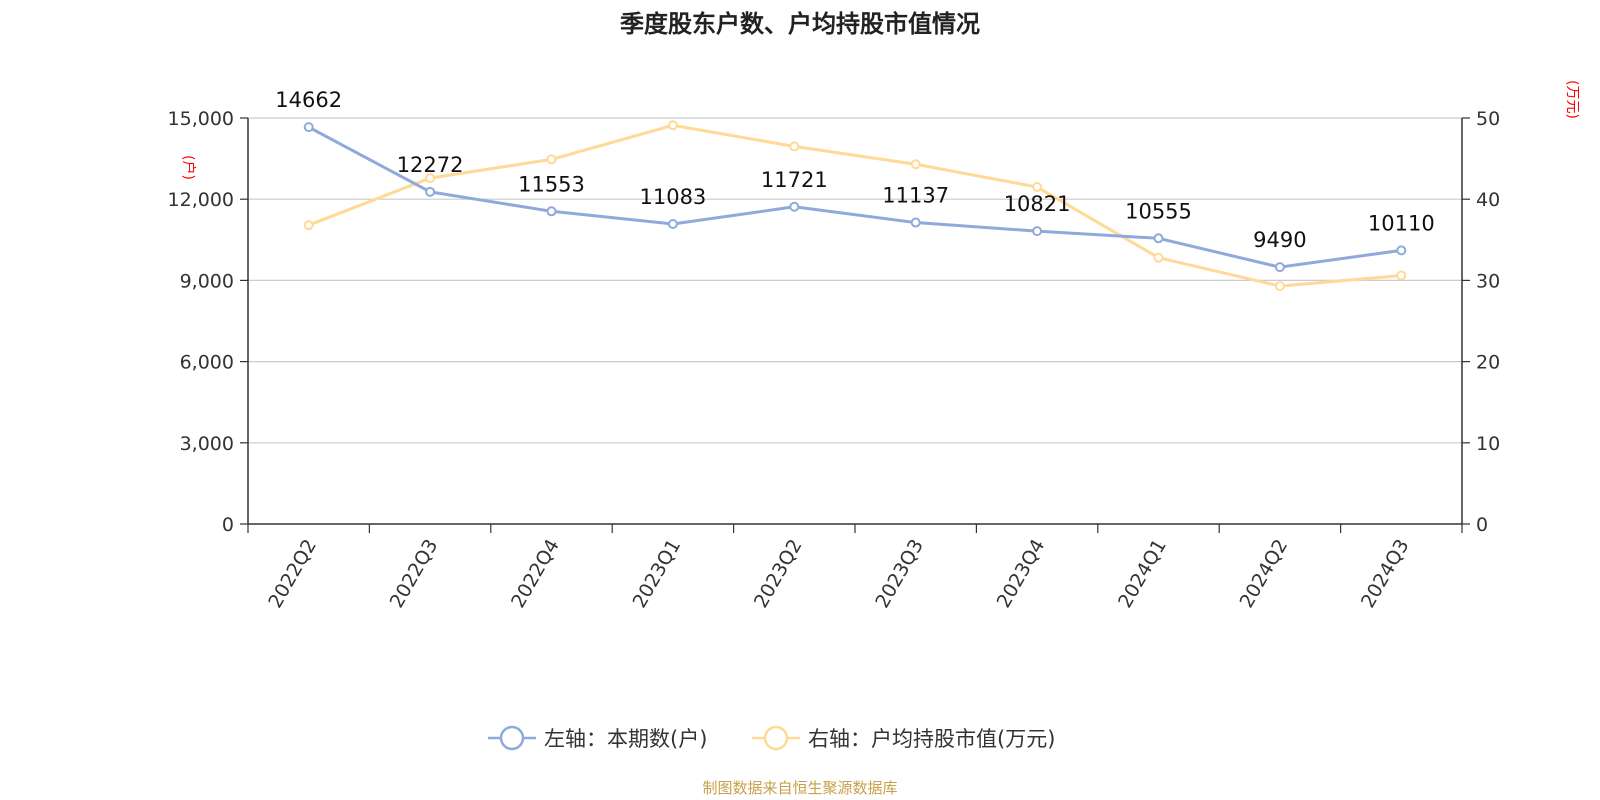  What do you see at coordinates (1037, 204) in the screenshot?
I see `data-label: 10821` at bounding box center [1037, 204].